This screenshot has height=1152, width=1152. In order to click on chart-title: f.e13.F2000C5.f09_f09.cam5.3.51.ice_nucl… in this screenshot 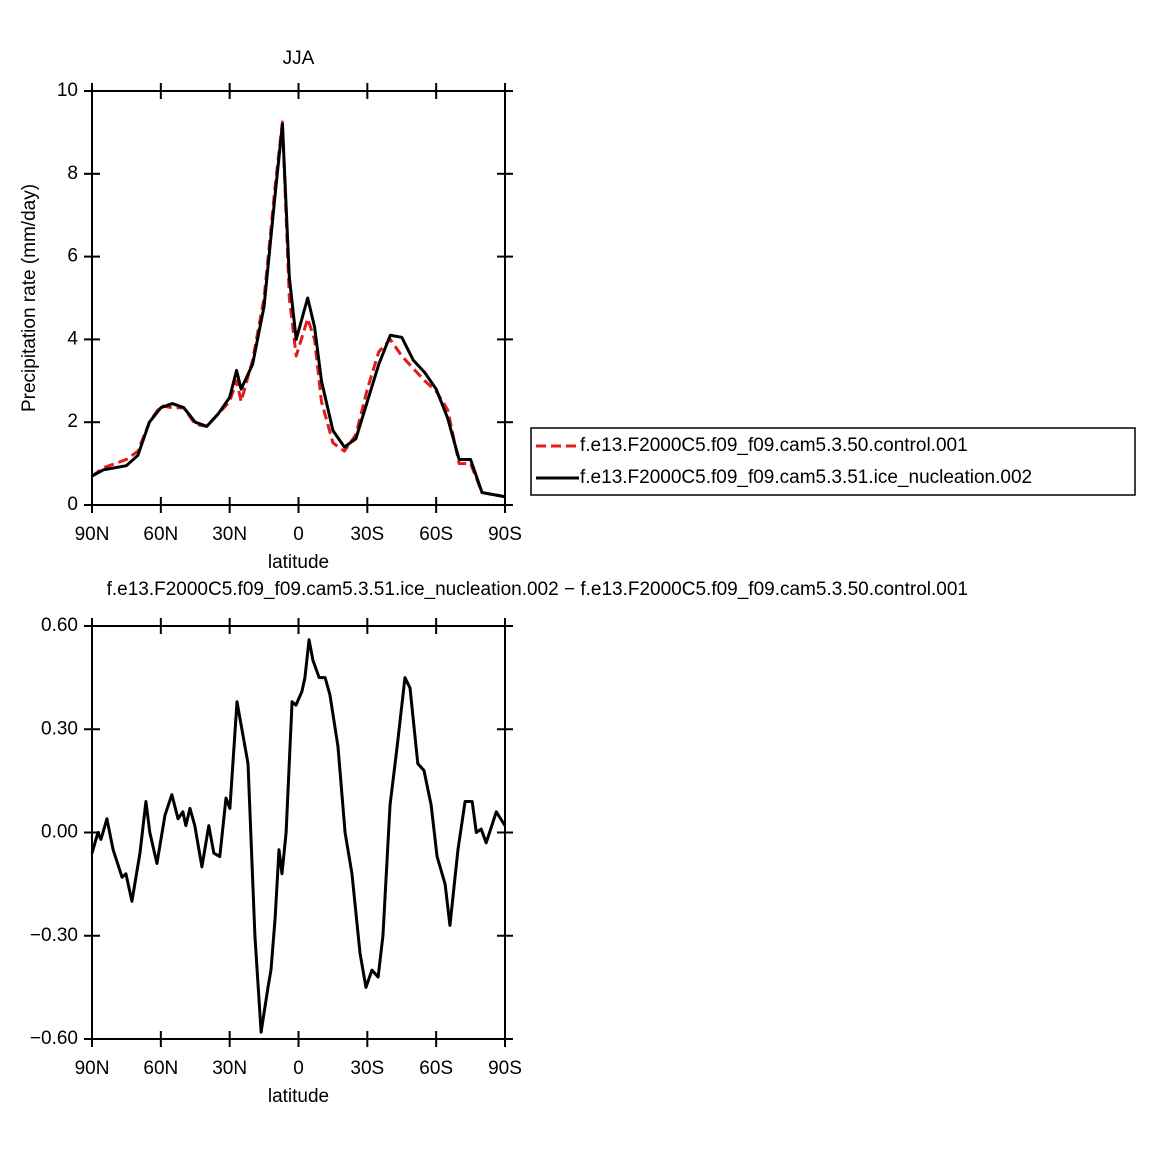, I will do `click(537, 589)`.